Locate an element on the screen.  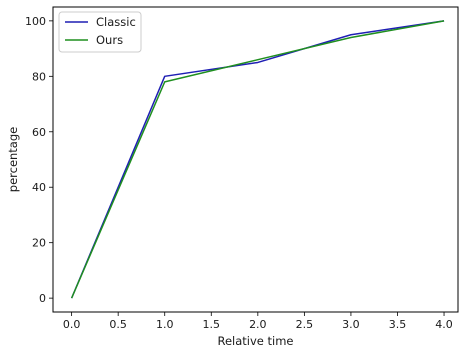
y-tick-label: 40 is located at coordinates (39, 187).